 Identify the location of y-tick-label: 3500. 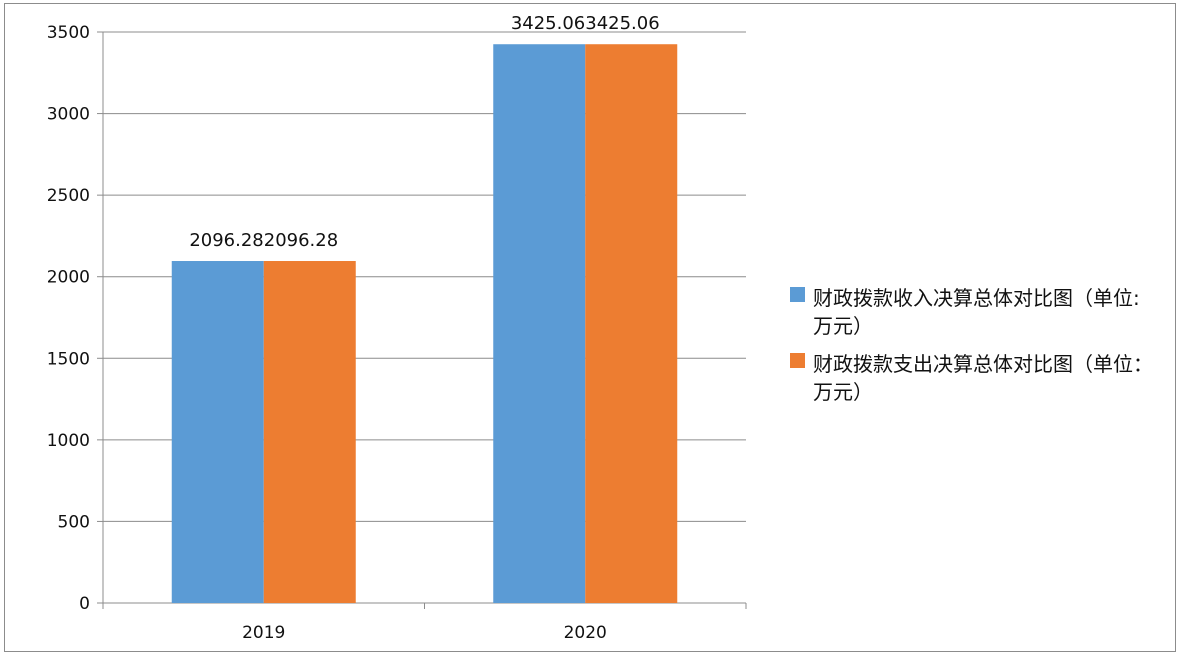
(68, 33).